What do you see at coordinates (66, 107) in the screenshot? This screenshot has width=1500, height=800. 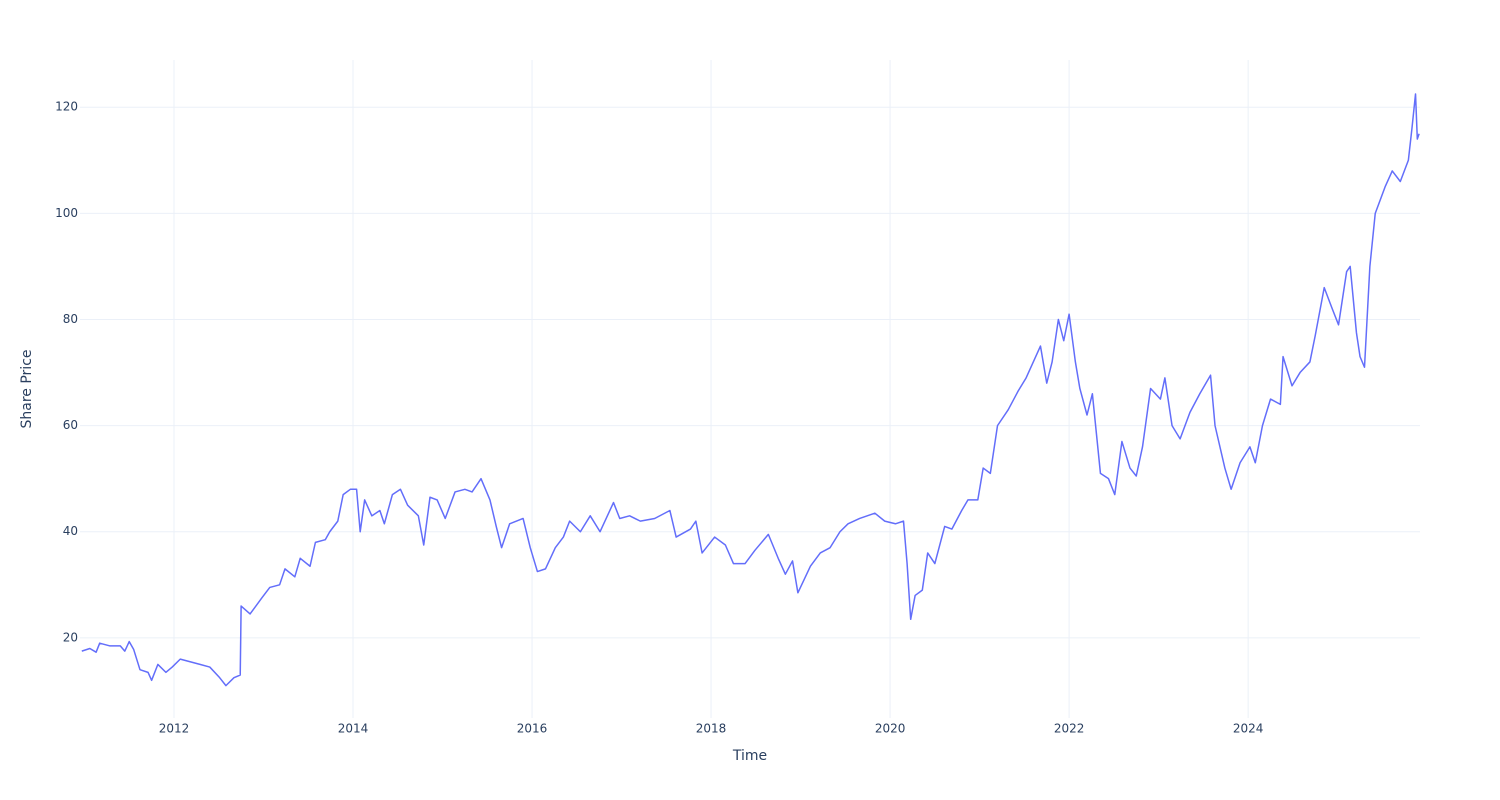 I see `y-tick-label: 120` at bounding box center [66, 107].